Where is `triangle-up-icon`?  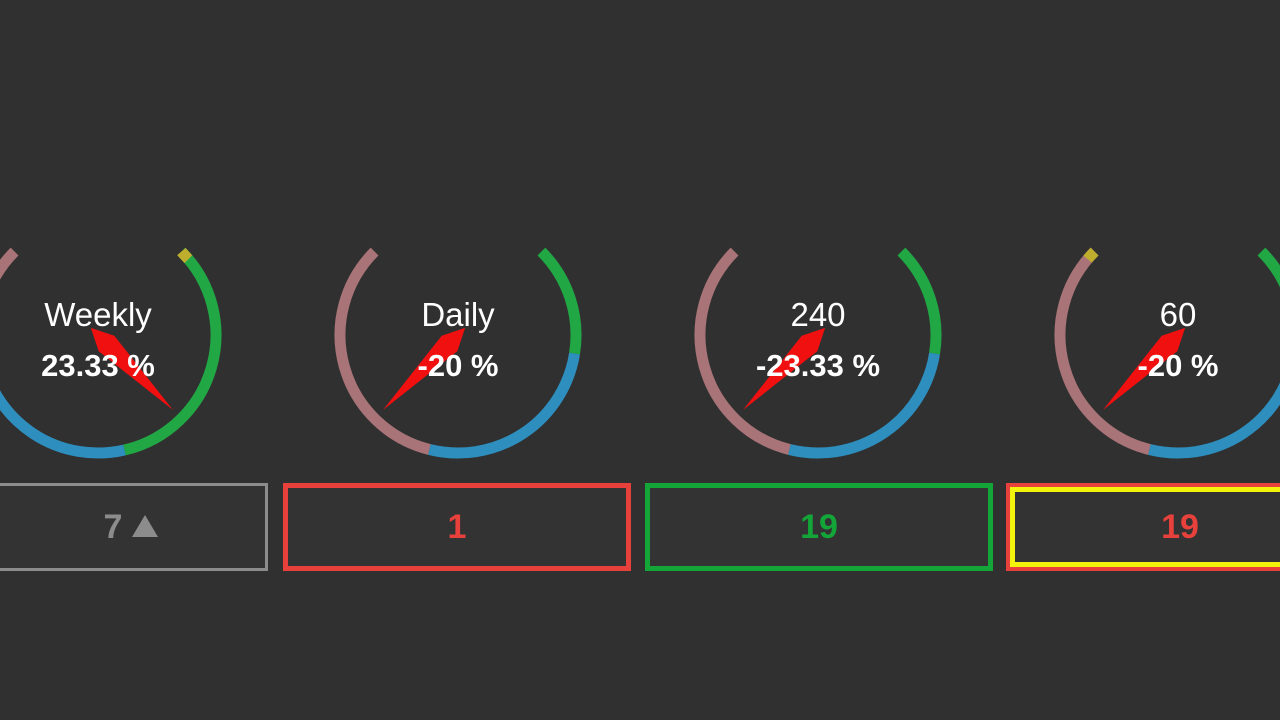 triangle-up-icon is located at coordinates (145, 526).